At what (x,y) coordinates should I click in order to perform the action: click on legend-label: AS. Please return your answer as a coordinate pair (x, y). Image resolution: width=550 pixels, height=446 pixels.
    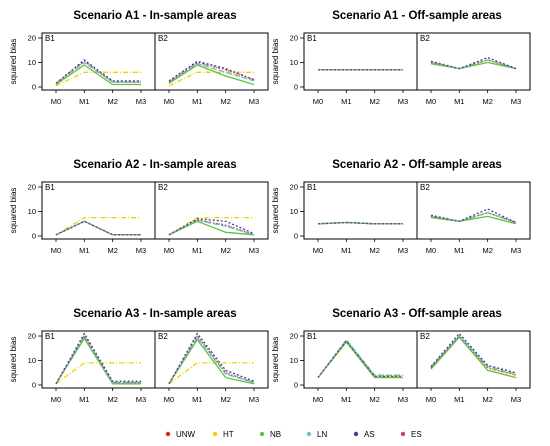
    Looking at the image, I should click on (369, 434).